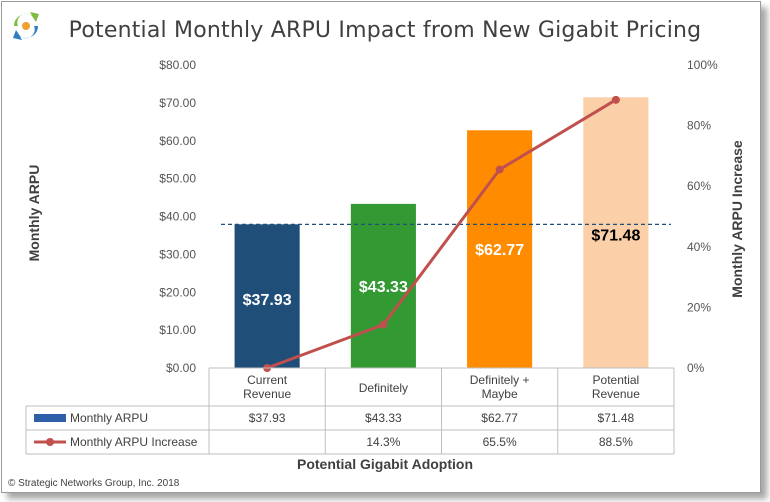 The image size is (770, 502). I want to click on y-tick-label: $50.00, so click(177, 179).